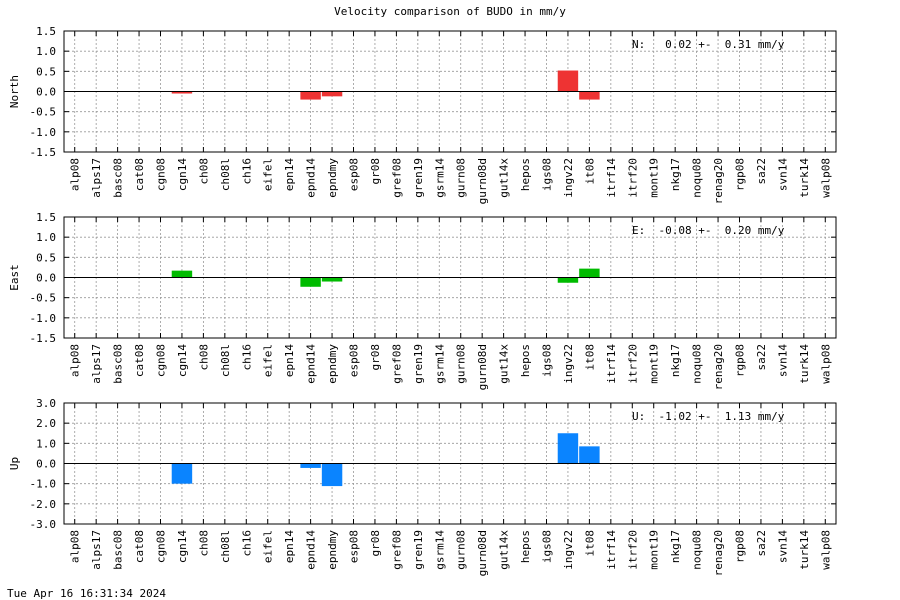  What do you see at coordinates (482, 553) in the screenshot?
I see `x-tick-label: gurn08d` at bounding box center [482, 553].